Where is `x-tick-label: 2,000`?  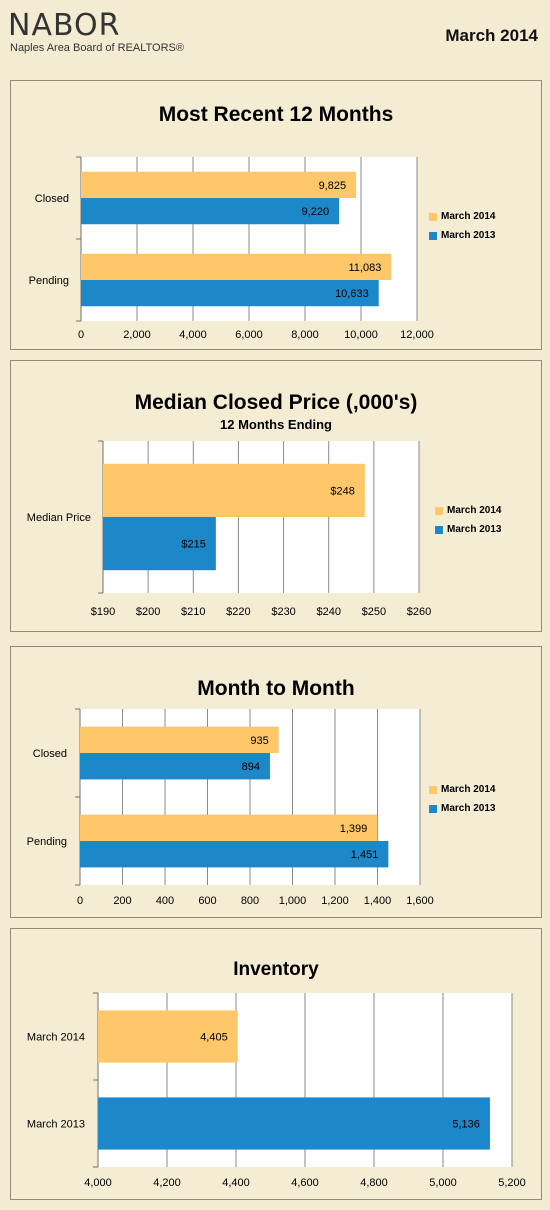 x-tick-label: 2,000 is located at coordinates (137, 335).